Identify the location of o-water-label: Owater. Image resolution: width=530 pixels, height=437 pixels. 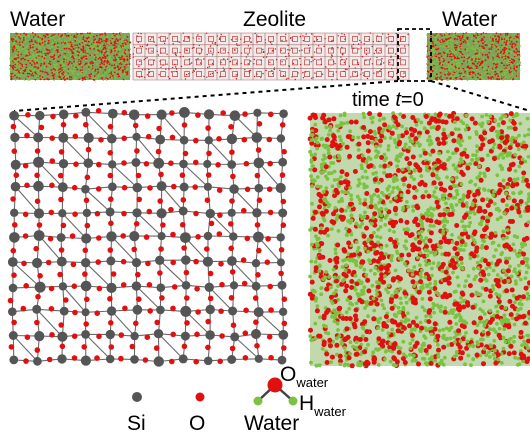
(304, 376).